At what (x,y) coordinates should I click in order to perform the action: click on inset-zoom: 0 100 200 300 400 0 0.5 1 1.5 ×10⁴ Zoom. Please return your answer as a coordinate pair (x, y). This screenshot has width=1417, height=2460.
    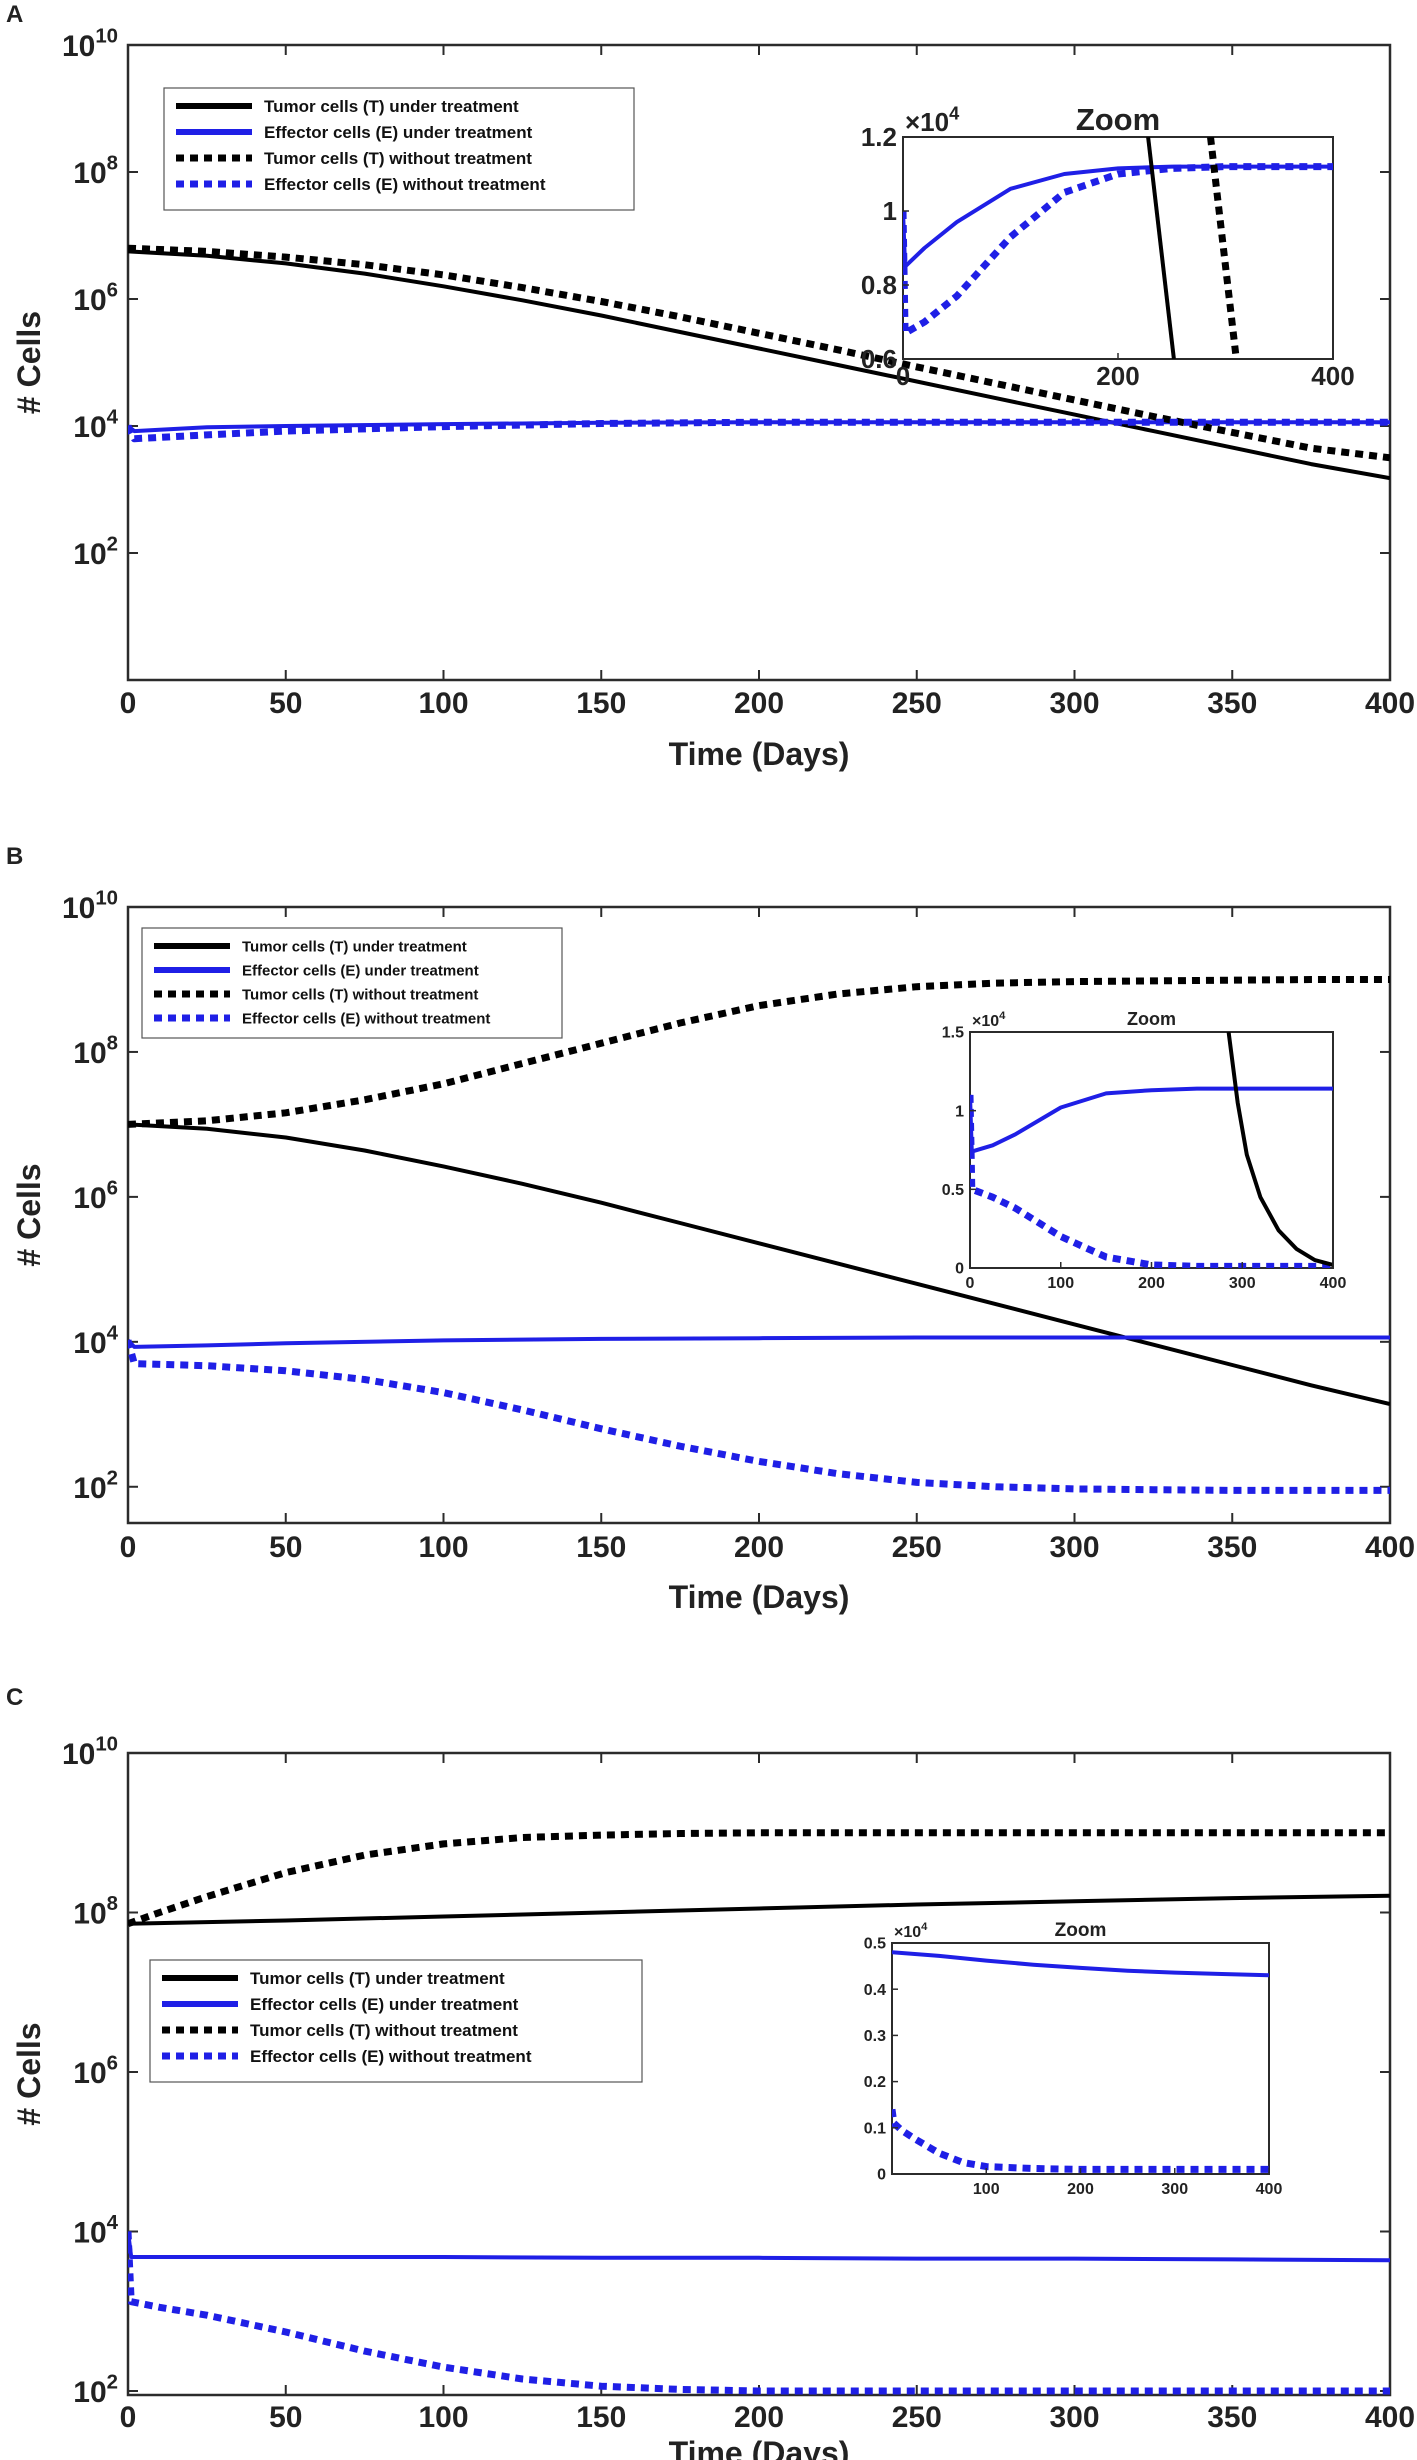
    Looking at the image, I should click on (1144, 1150).